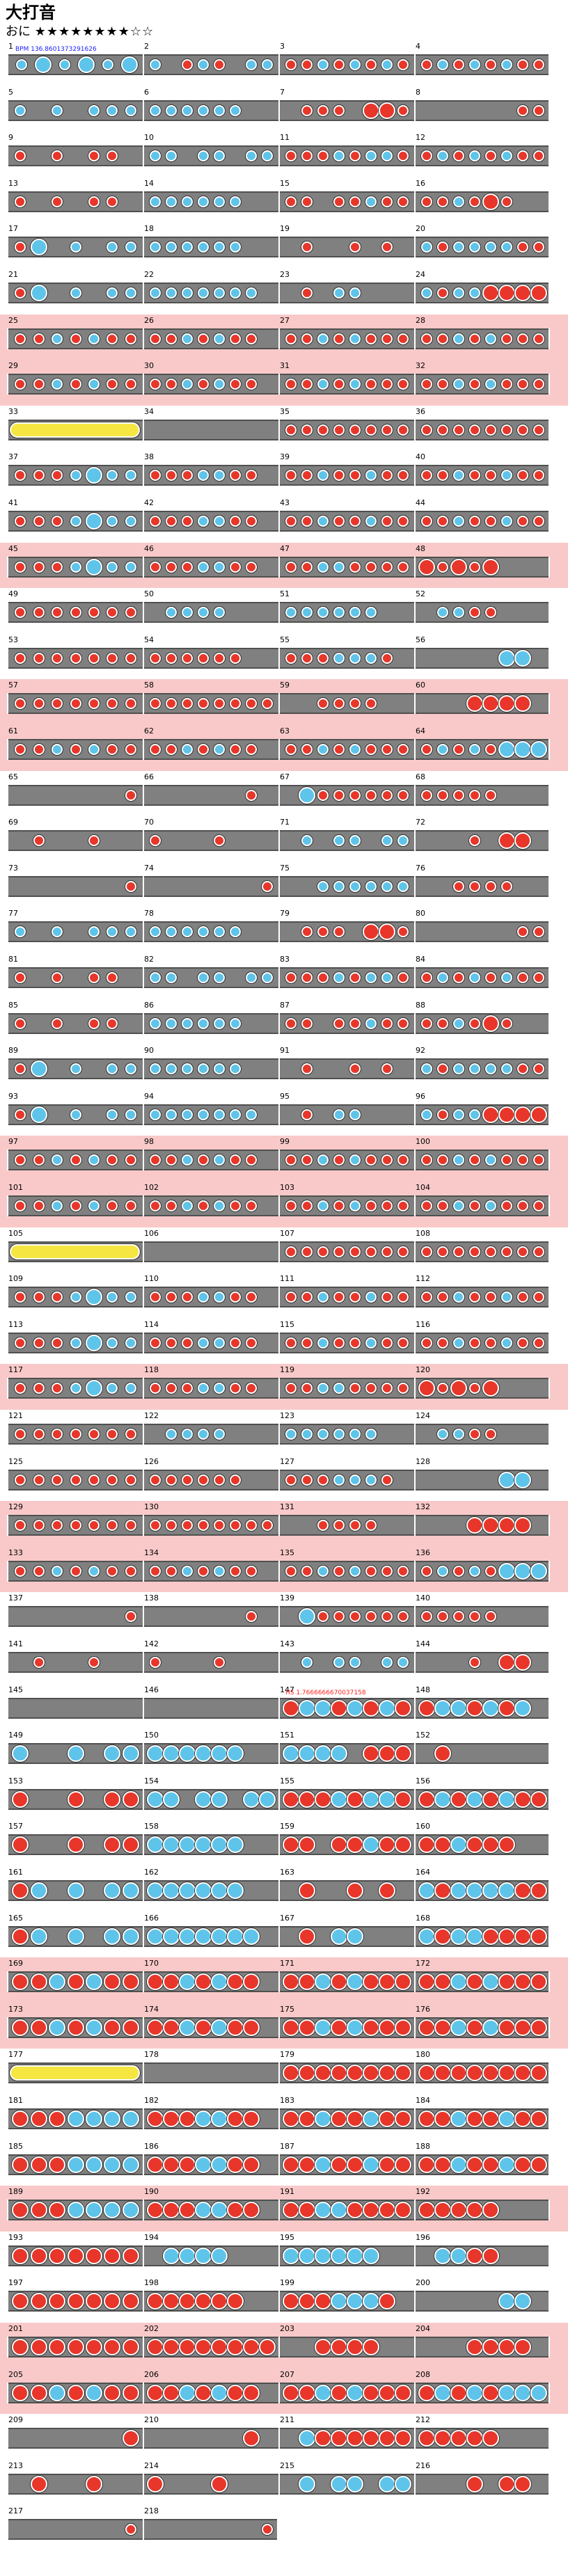 Image resolution: width=568 pixels, height=2576 pixels. Describe the element at coordinates (421, 594) in the screenshot. I see `measure-number: 52` at that location.